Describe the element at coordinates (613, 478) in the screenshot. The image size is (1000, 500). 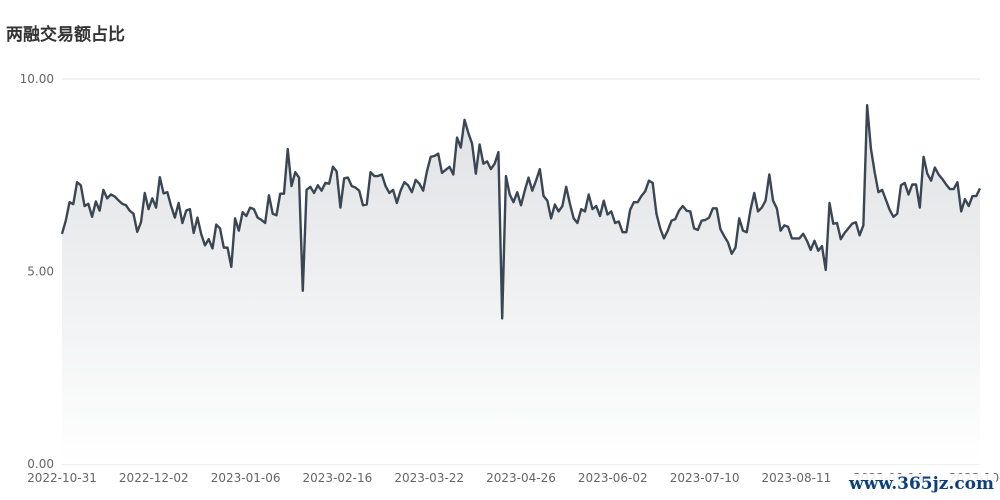
I see `x-tick-label: 2023-06-02` at that location.